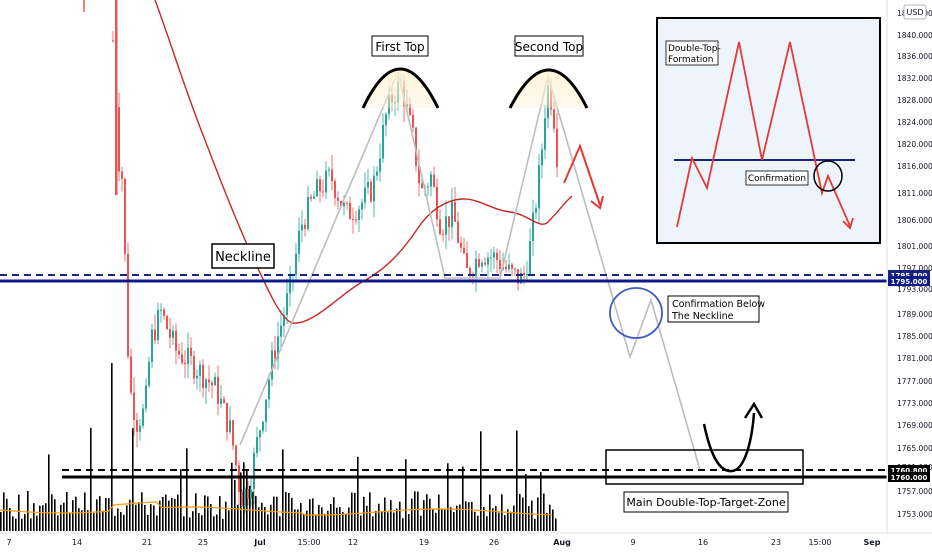 The height and width of the screenshot is (554, 932). I want to click on confirmation-label-line1: Confirmation Below, so click(718, 304).